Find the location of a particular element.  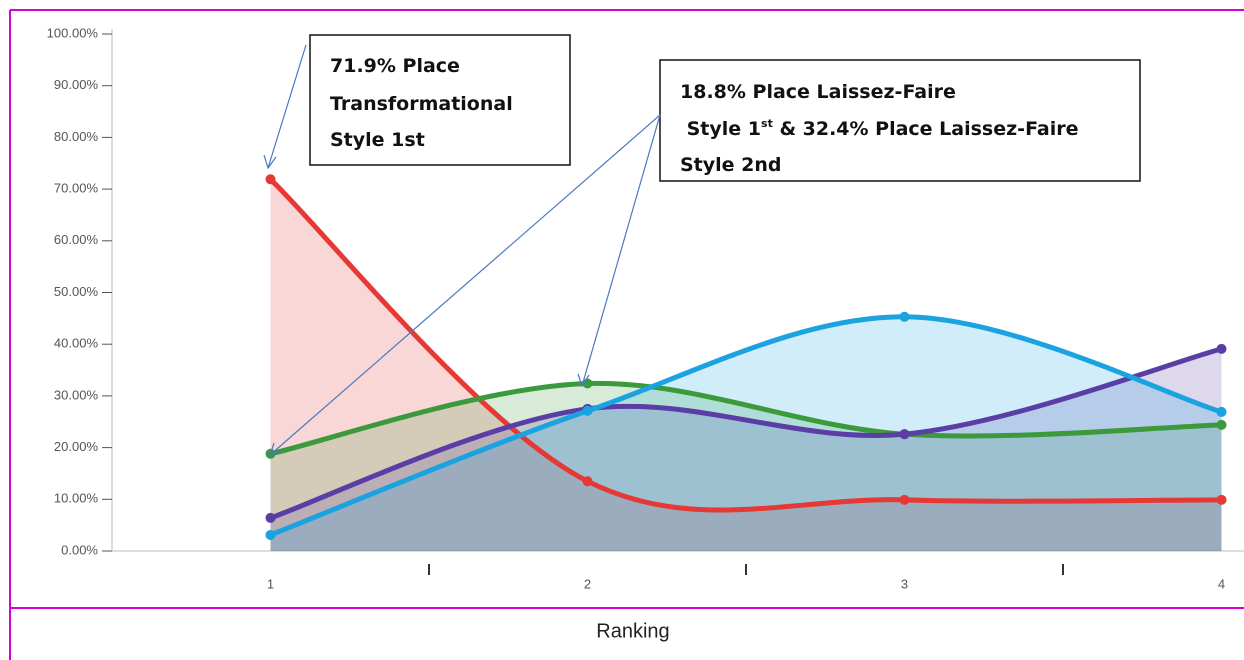

y-tick-label: 100.00% is located at coordinates (73, 32).